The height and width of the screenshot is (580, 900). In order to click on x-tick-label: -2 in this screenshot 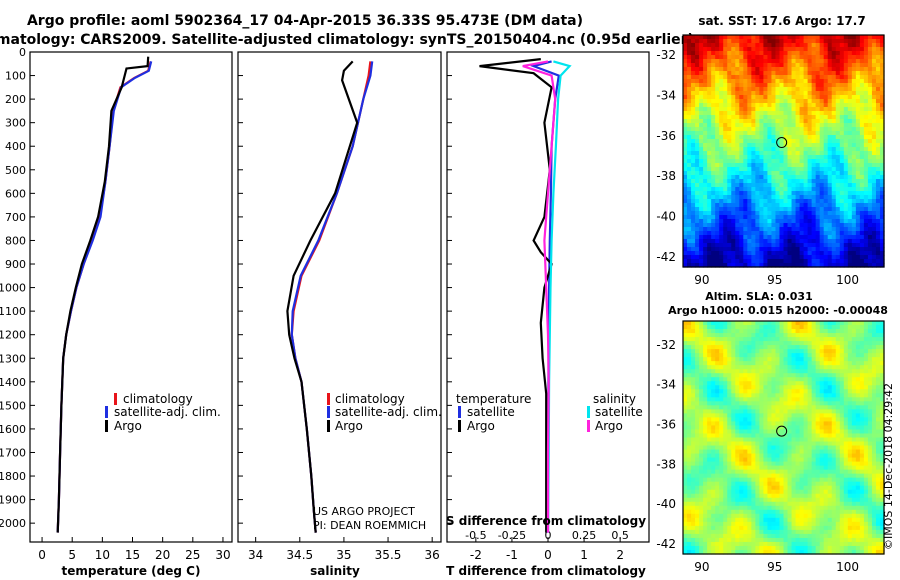, I will do `click(476, 555)`.